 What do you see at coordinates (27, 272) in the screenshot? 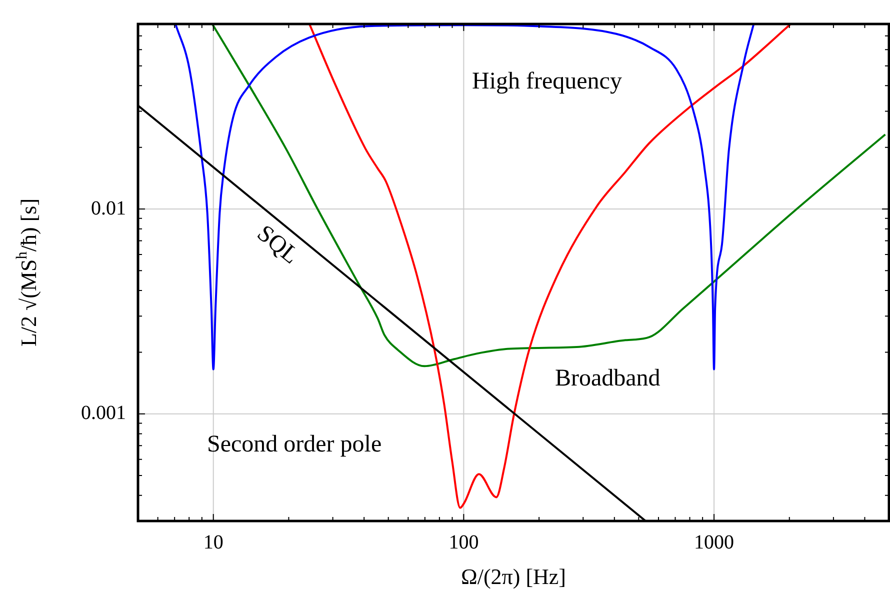
I see `y-axis-title: L/2 √(MSh/ħ) [s]` at bounding box center [27, 272].